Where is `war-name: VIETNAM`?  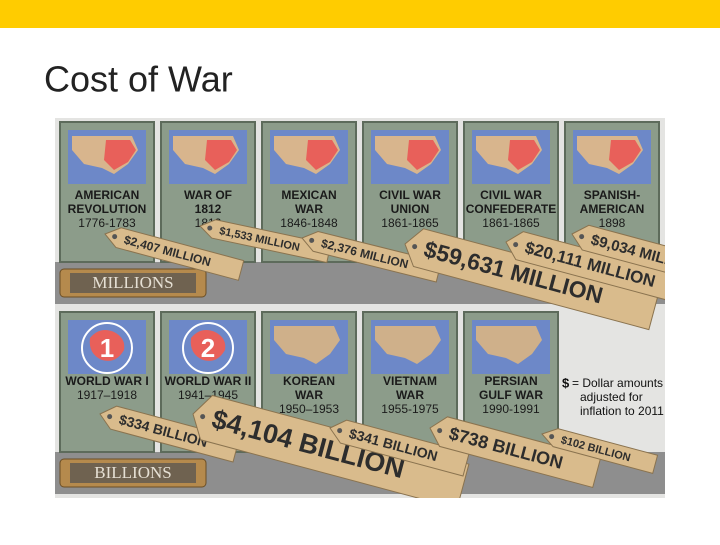 war-name: VIETNAM is located at coordinates (410, 381).